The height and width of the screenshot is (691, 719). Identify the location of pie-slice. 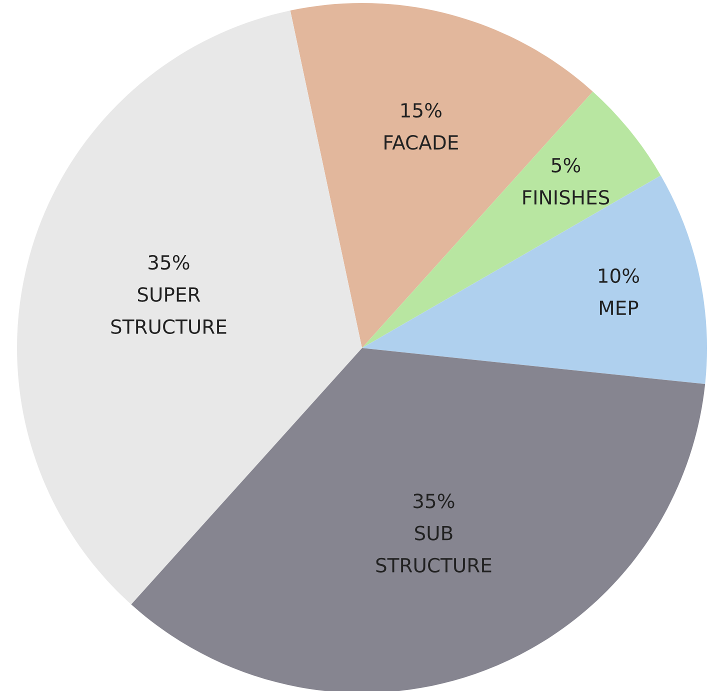
(534, 280).